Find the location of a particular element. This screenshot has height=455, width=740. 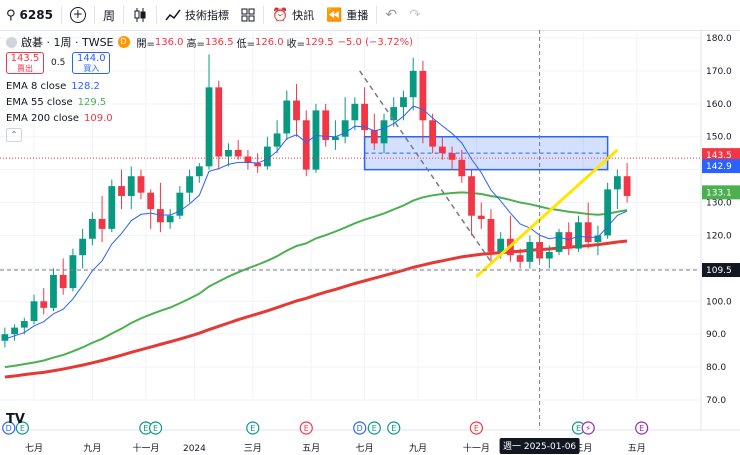

sell-price: 143.5 is located at coordinates (25, 58).